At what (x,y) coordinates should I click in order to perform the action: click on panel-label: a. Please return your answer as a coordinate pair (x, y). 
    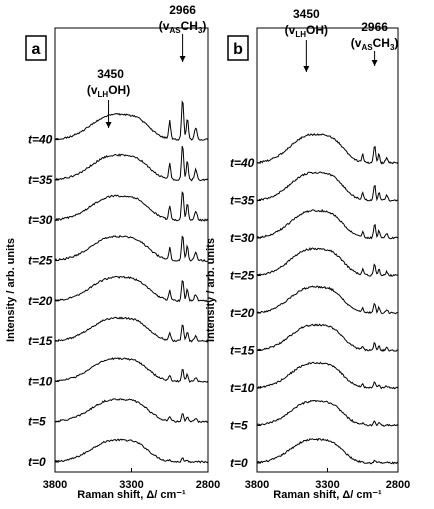
    Looking at the image, I should click on (36, 49).